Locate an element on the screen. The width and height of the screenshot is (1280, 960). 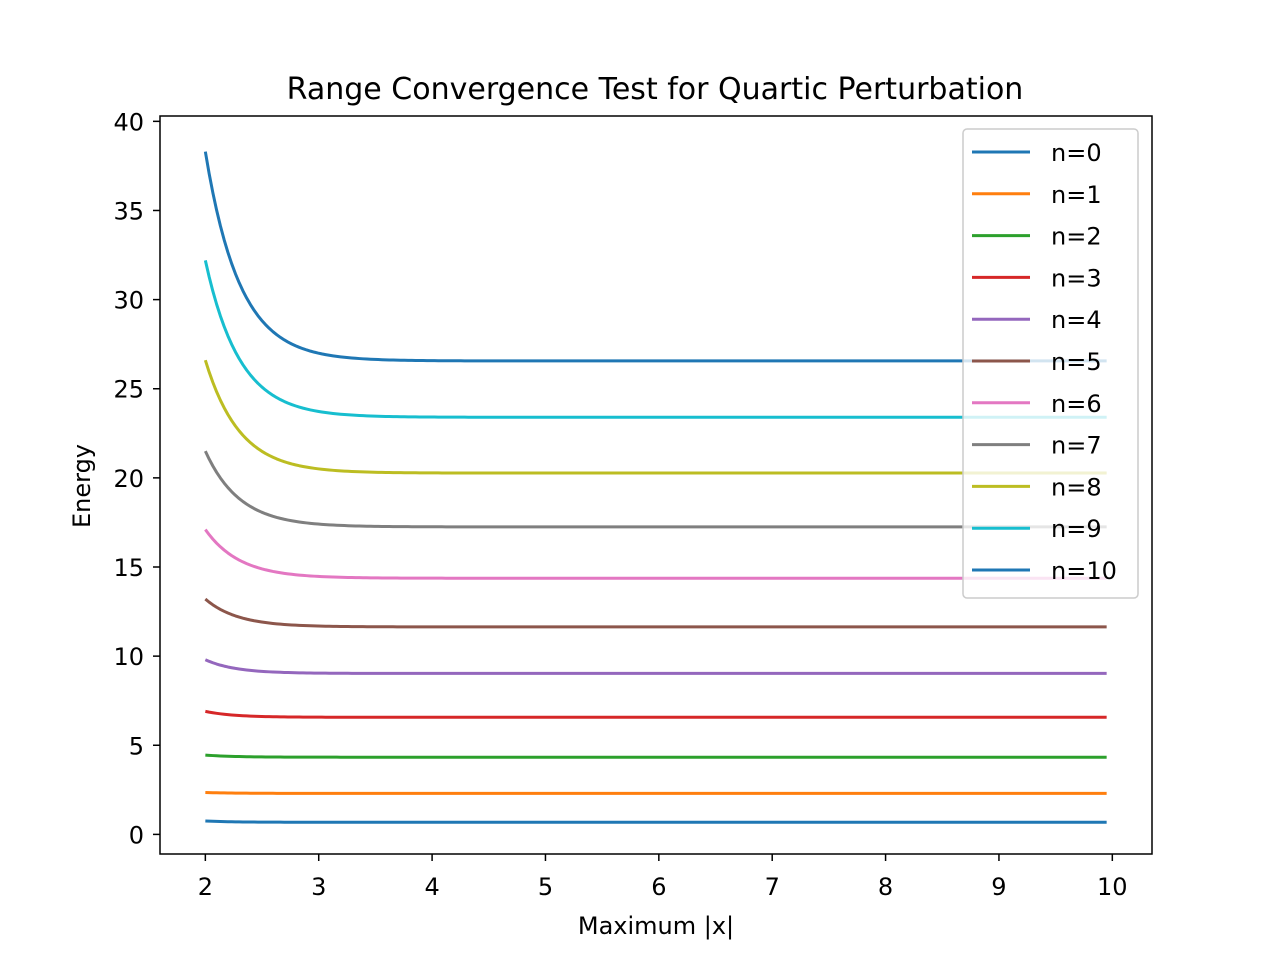
x-axis-label: Maximum |x| is located at coordinates (656, 926).